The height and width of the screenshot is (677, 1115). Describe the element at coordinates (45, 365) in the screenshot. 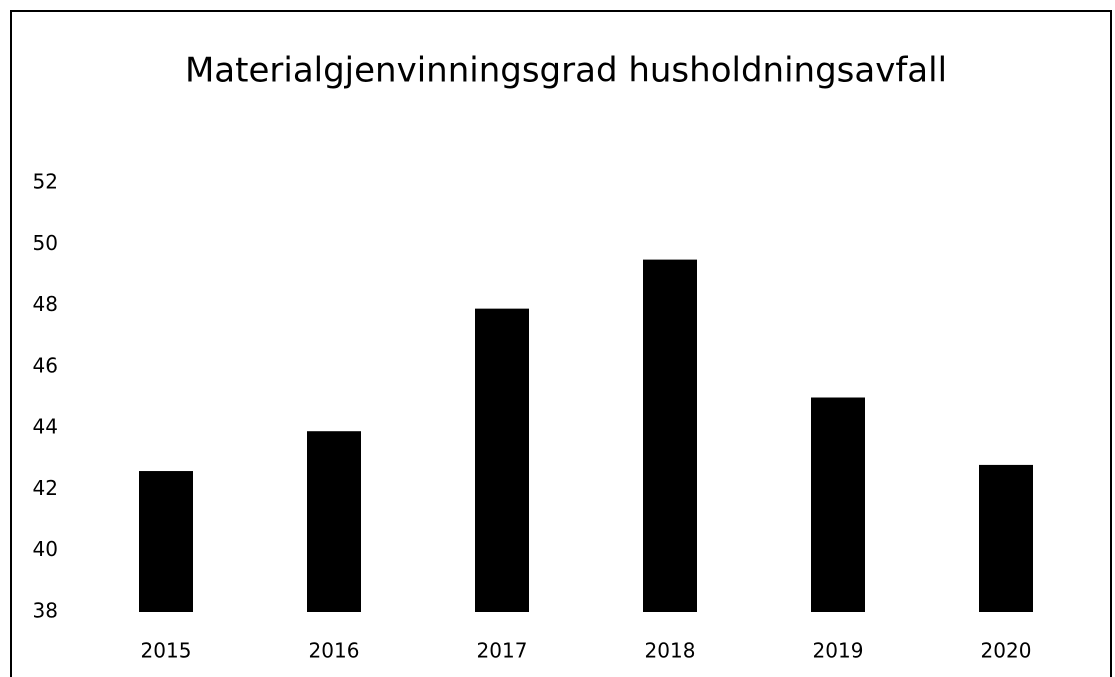

I see `y-tick-label: 46` at that location.